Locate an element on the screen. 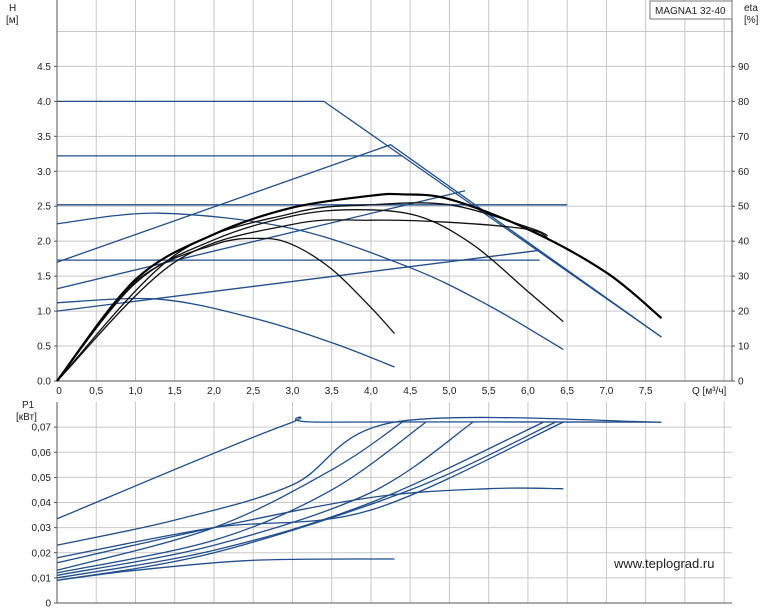 The width and height of the screenshot is (774, 611). eta-axis-unit: [%] is located at coordinates (751, 20).